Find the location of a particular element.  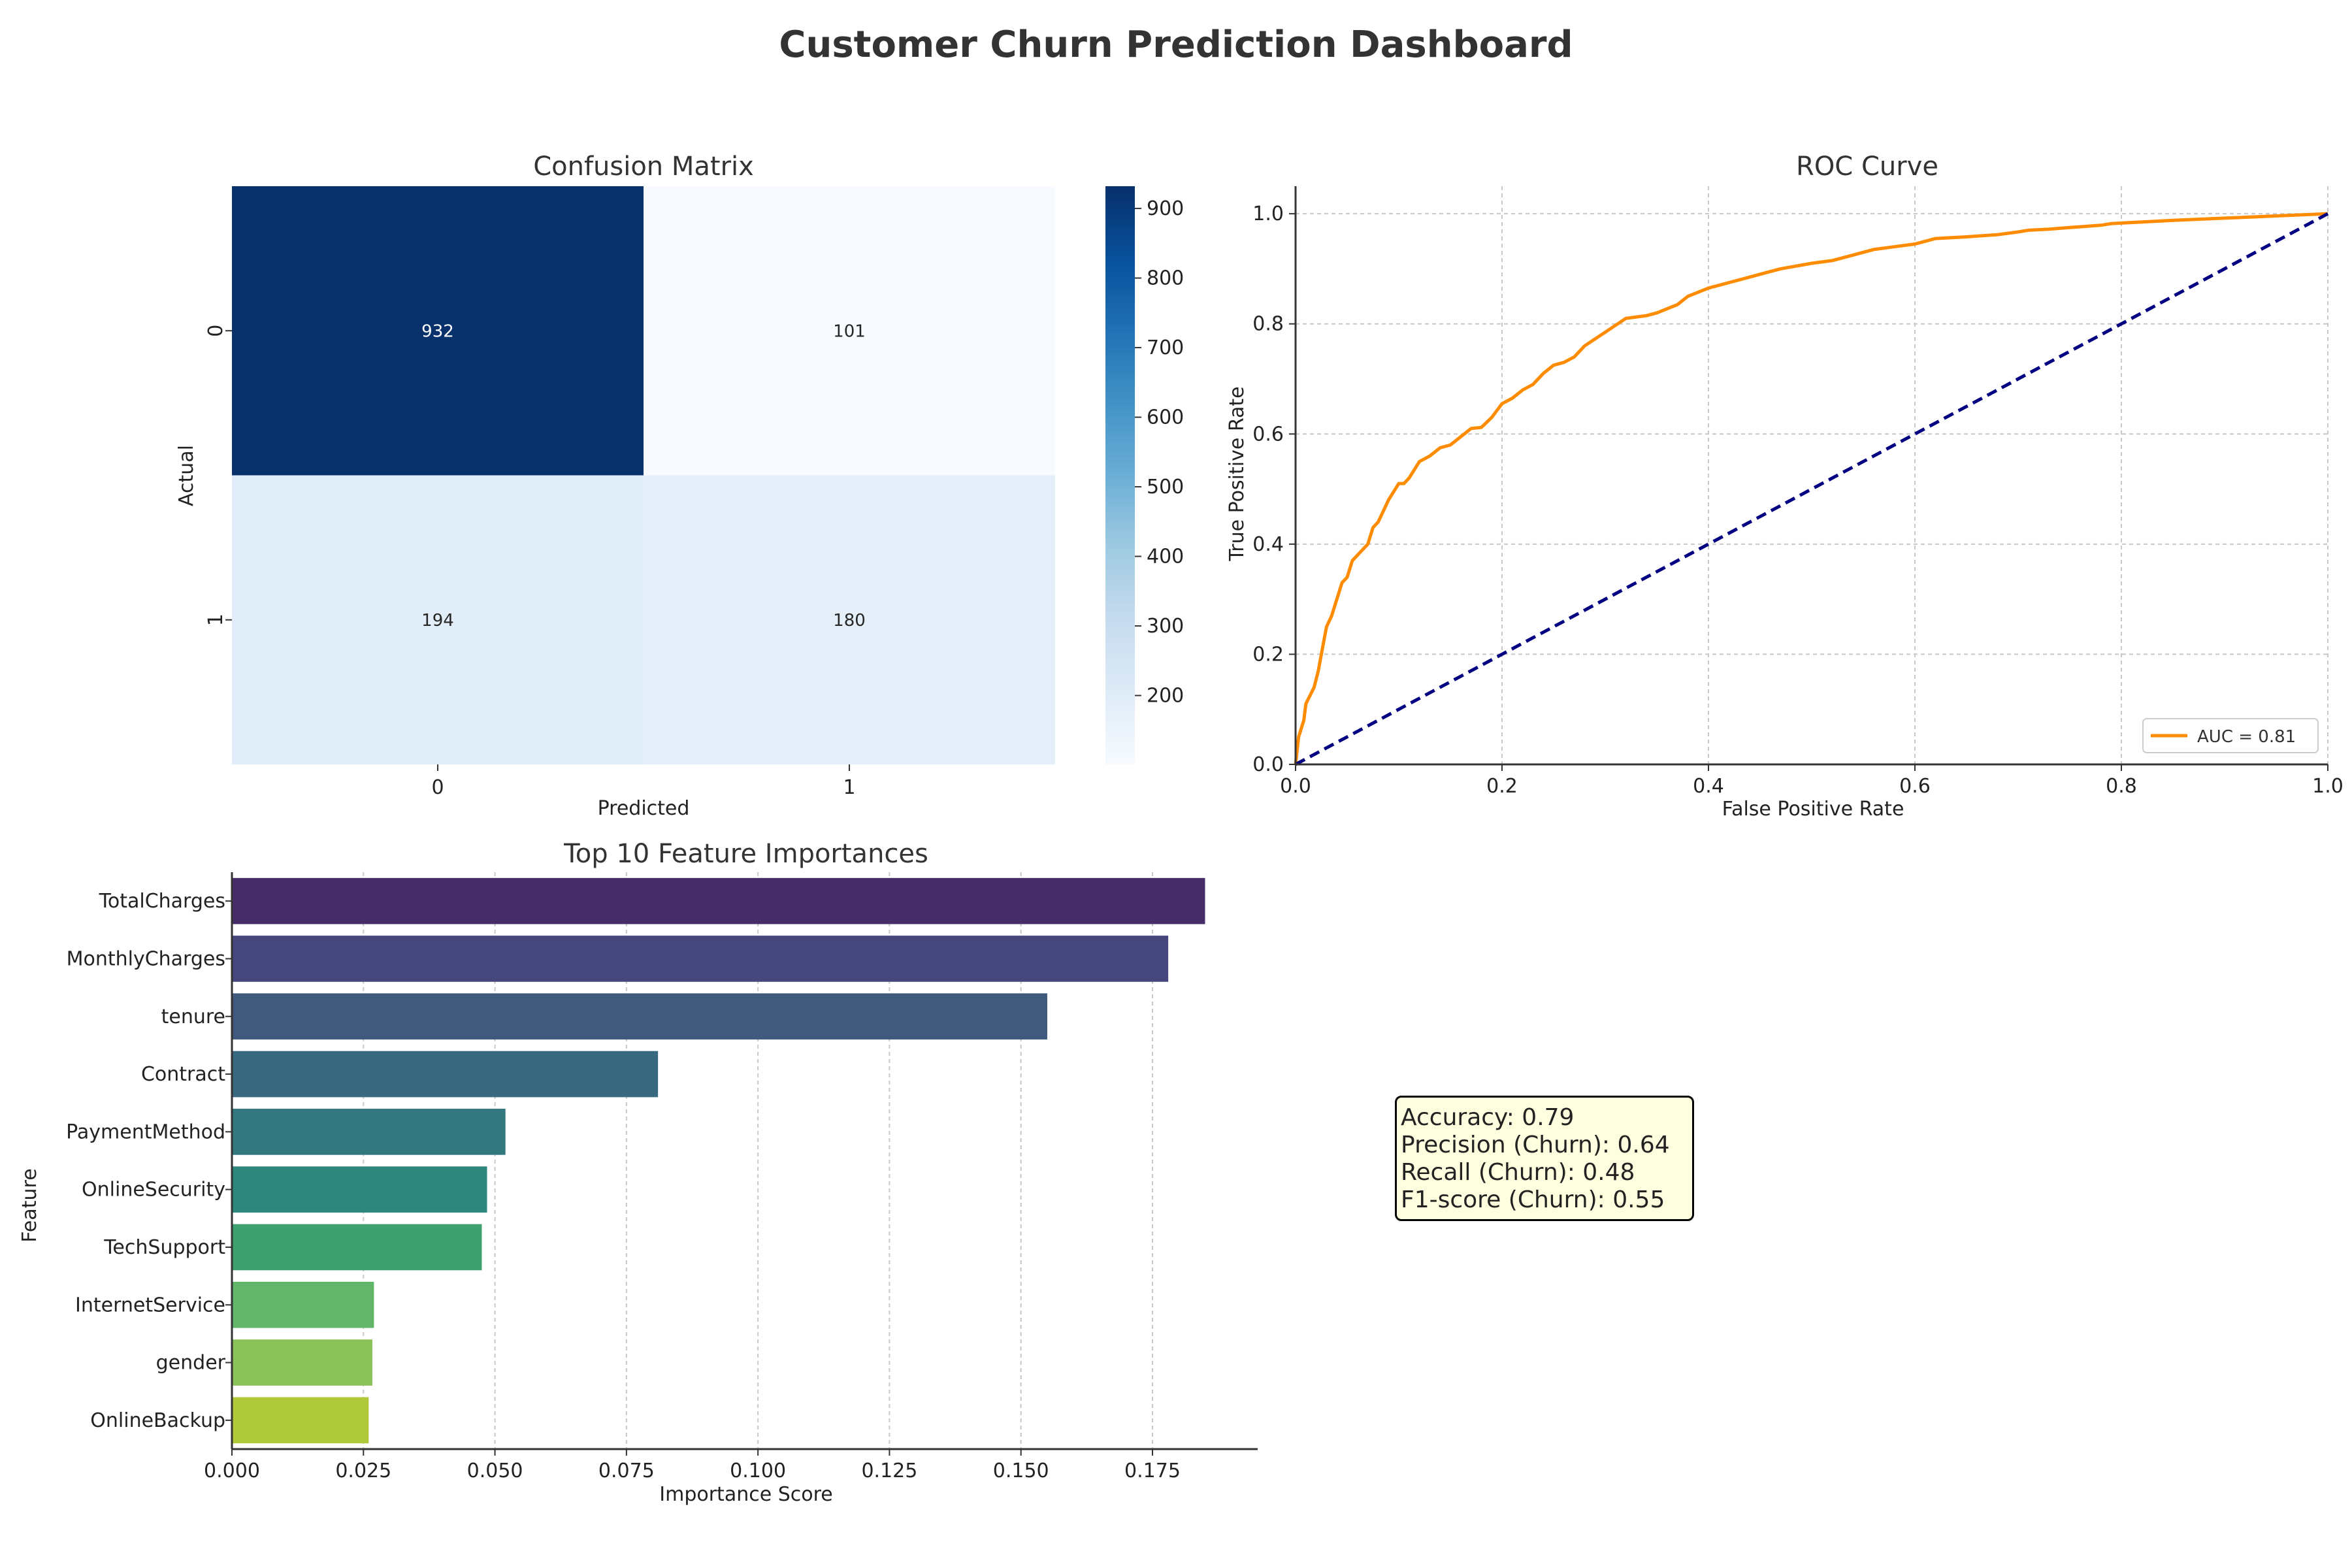

feature-label: InternetService is located at coordinates (150, 1305).